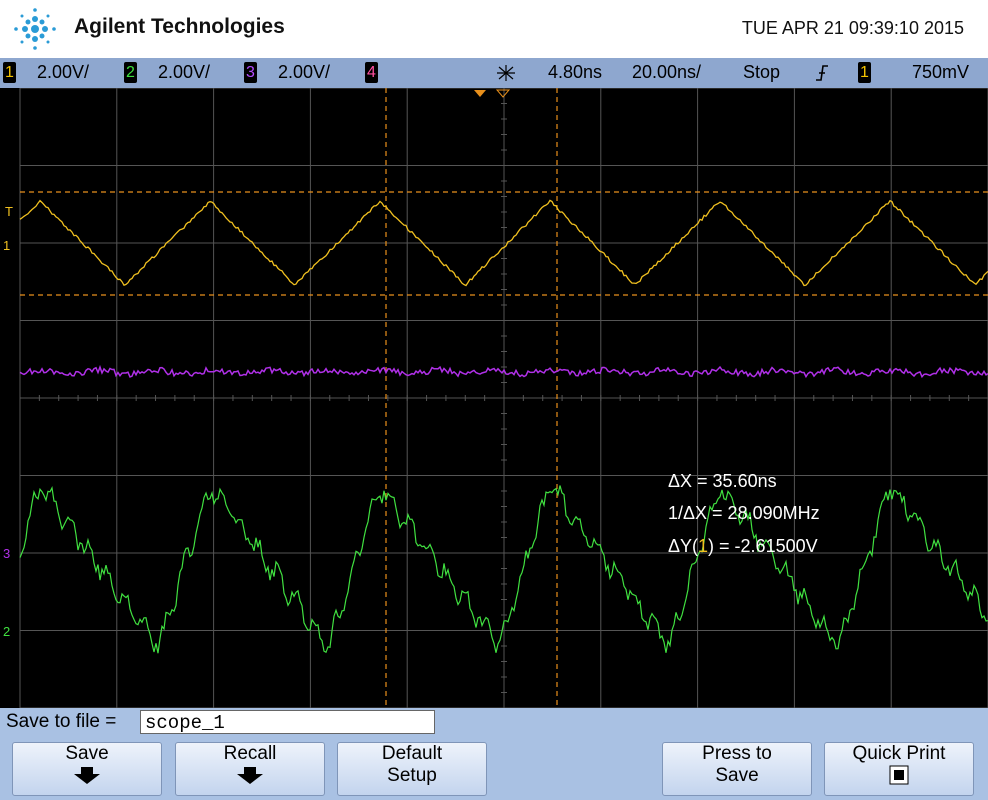 The height and width of the screenshot is (800, 988). Describe the element at coordinates (864, 72) in the screenshot. I see `trigger-source: 1` at that location.